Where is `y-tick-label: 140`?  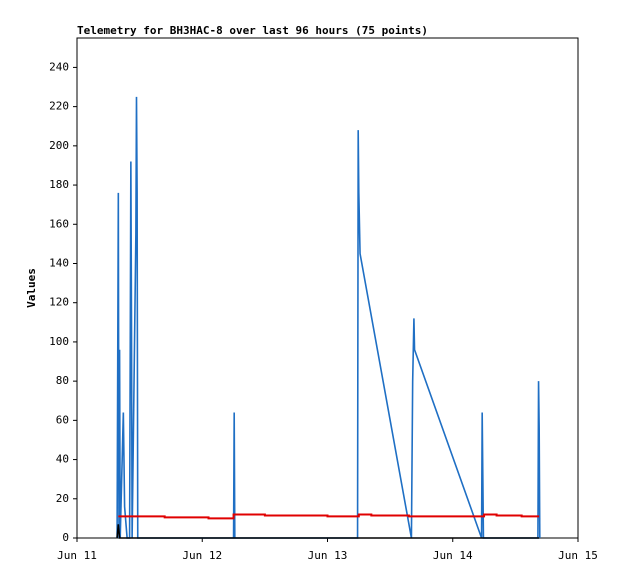 y-tick-label: 140 is located at coordinates (59, 262).